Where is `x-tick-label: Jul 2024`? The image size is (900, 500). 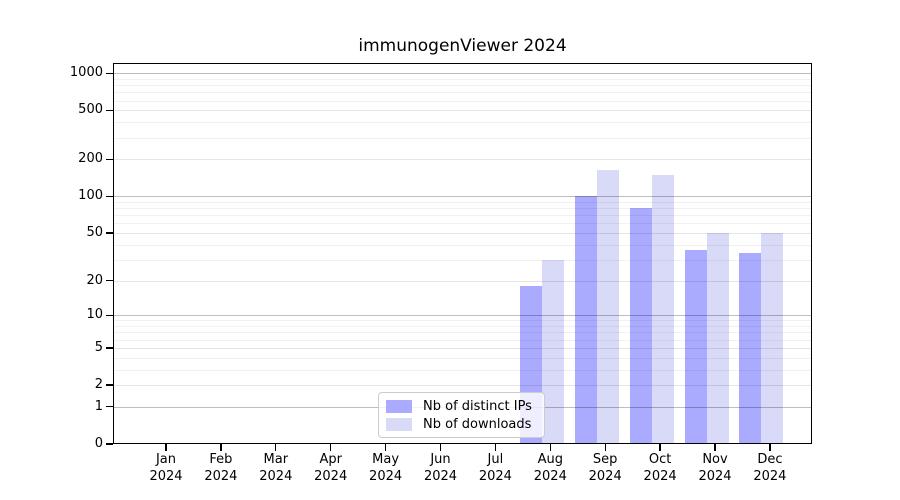
x-tick-label: Jul 2024 is located at coordinates (495, 468).